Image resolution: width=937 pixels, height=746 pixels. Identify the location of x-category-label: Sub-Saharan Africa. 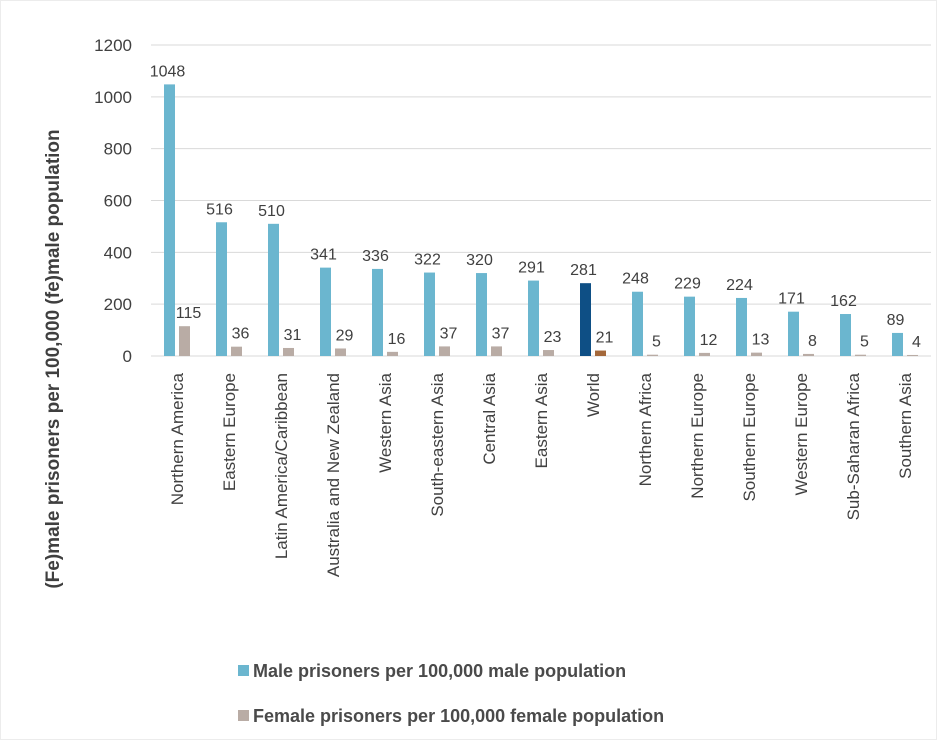
(853, 446).